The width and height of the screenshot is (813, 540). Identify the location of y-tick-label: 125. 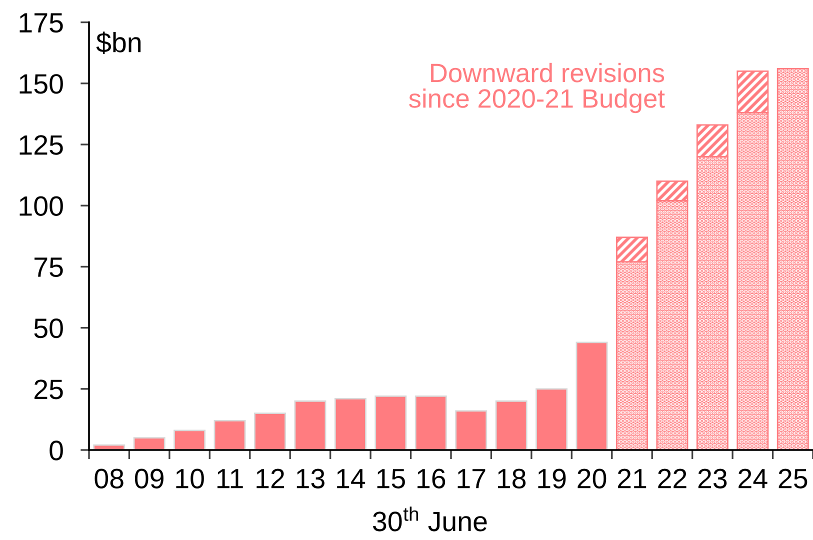
(41, 145).